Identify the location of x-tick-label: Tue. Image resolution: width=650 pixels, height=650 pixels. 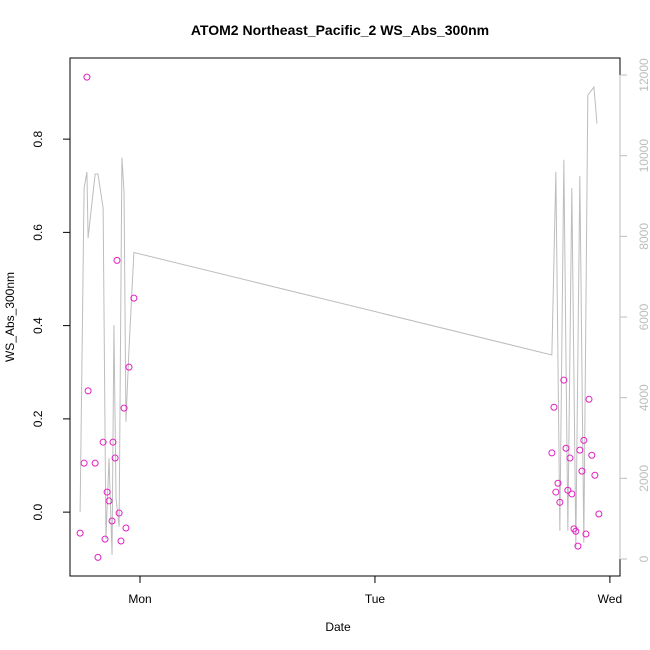
(375, 599).